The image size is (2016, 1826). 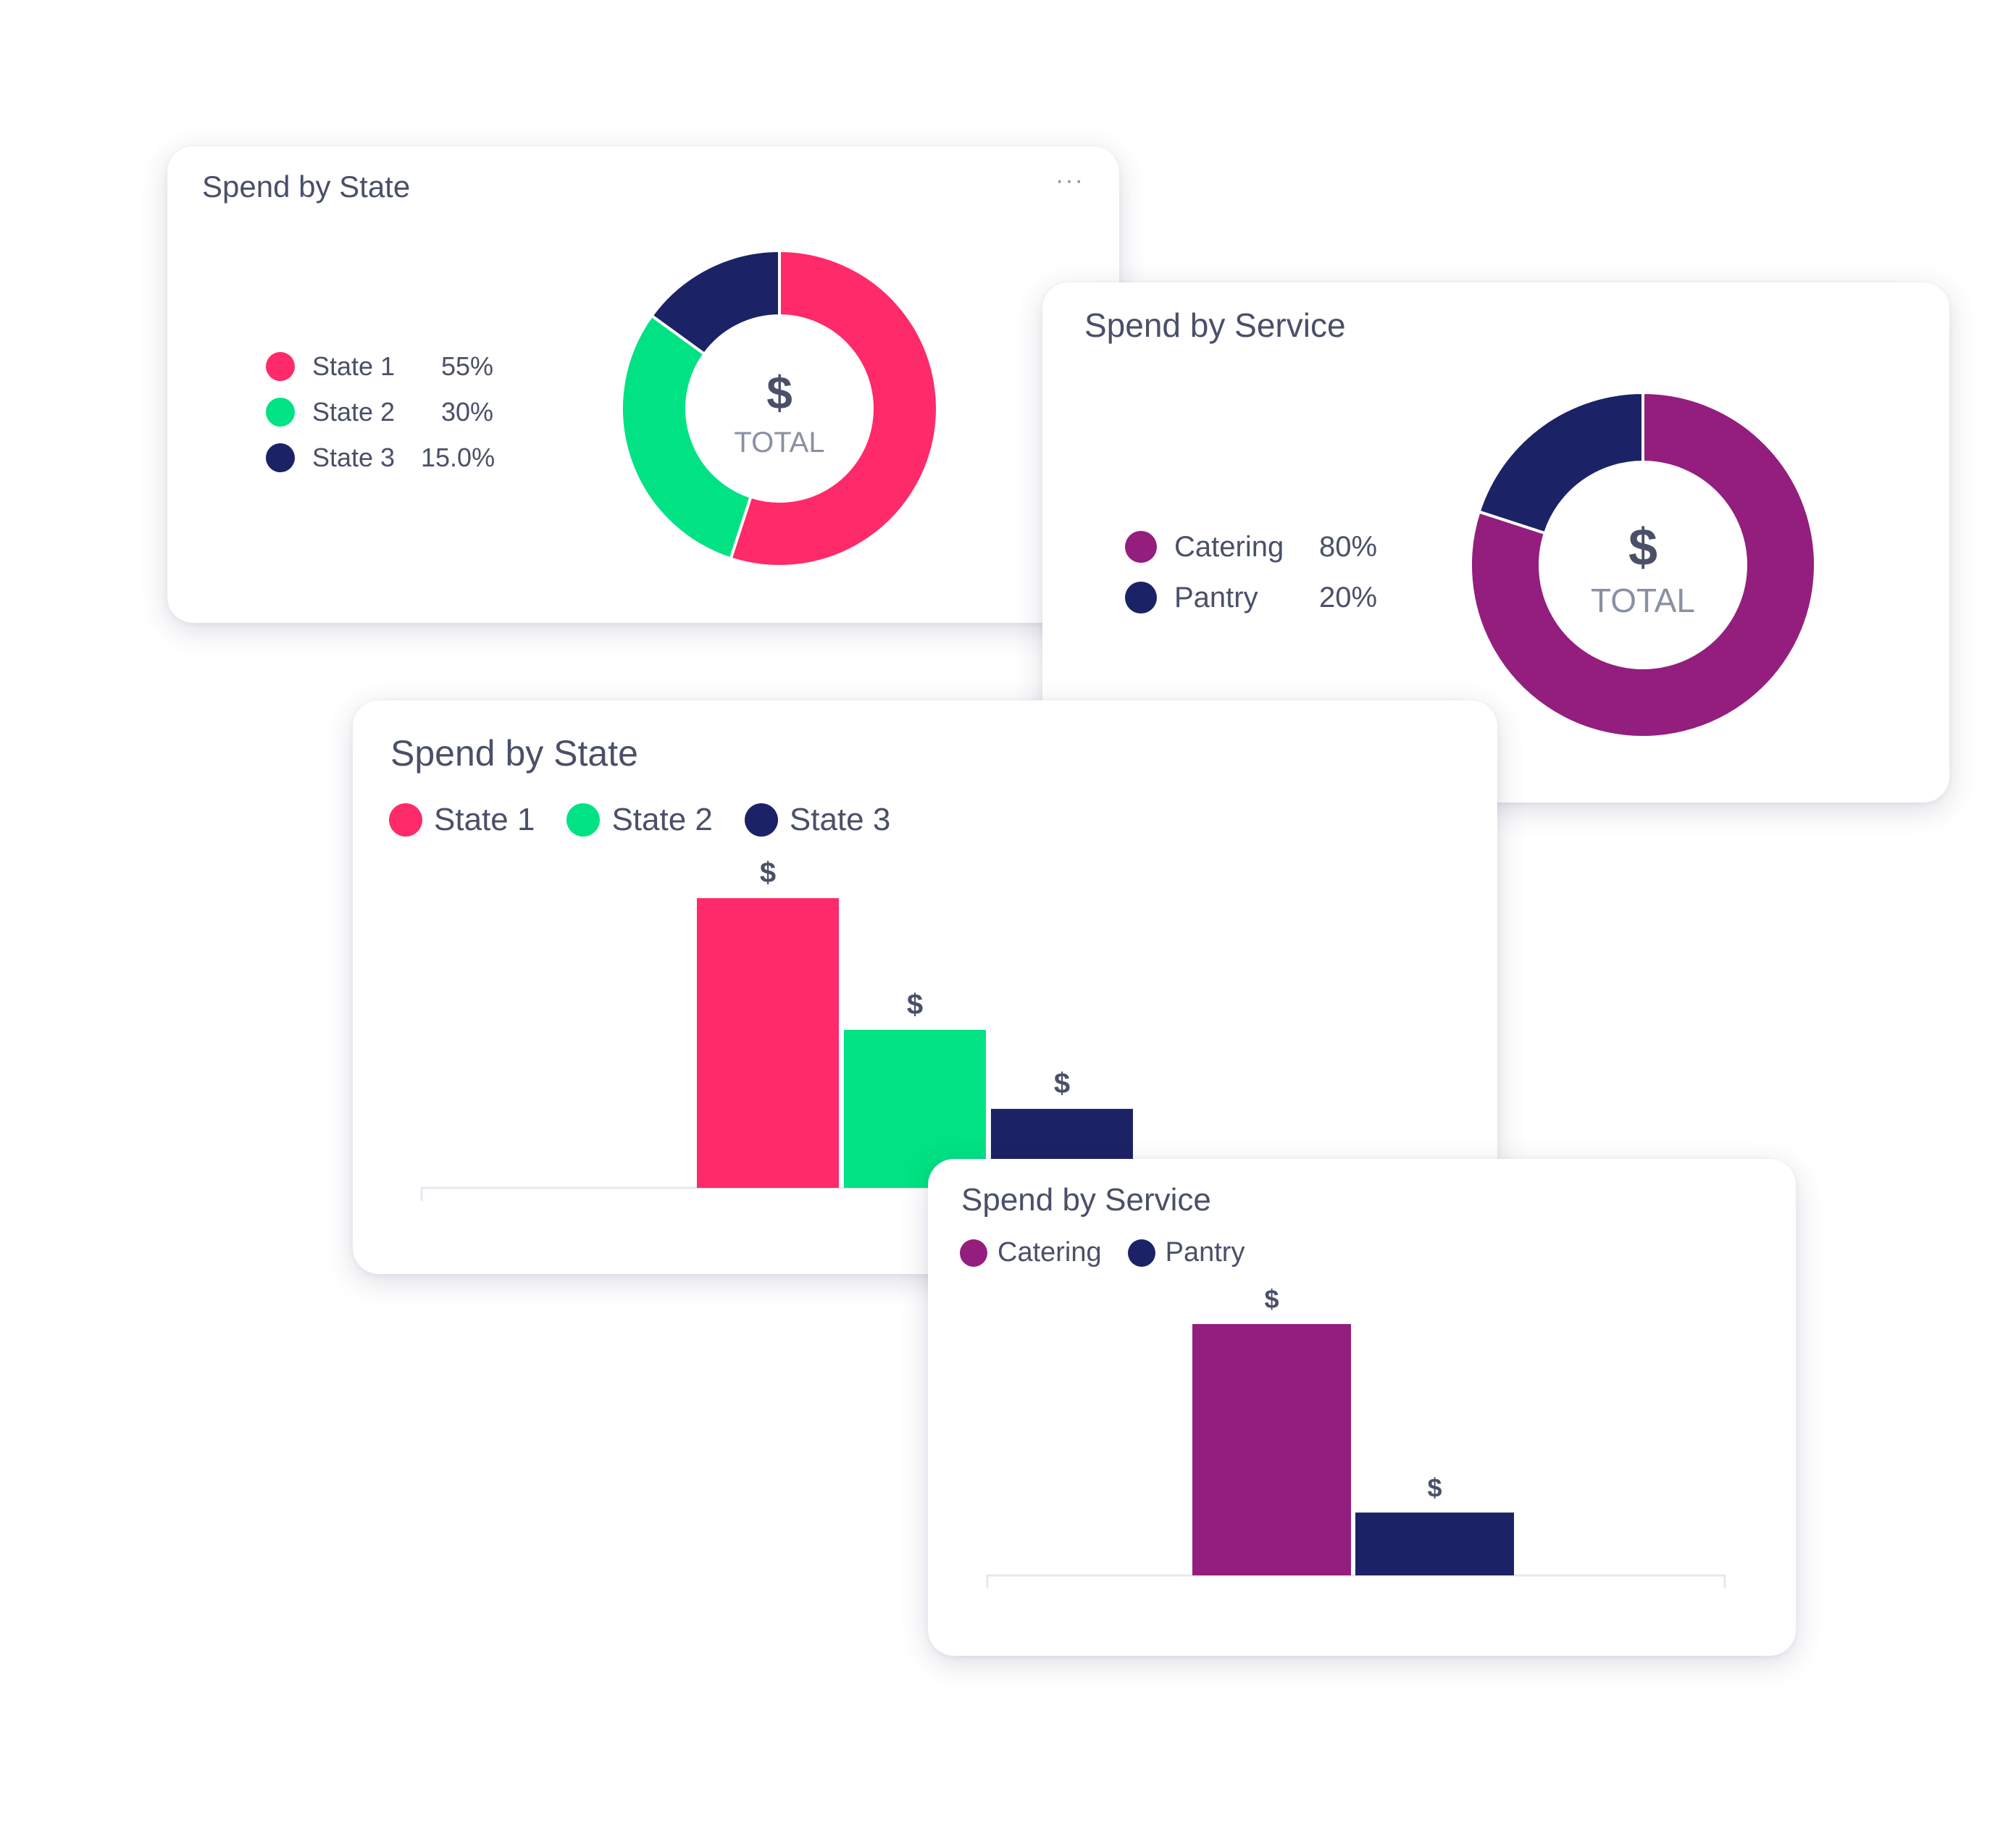 I want to click on legend-item-state-3: State 3 15.0%, so click(x=380, y=458).